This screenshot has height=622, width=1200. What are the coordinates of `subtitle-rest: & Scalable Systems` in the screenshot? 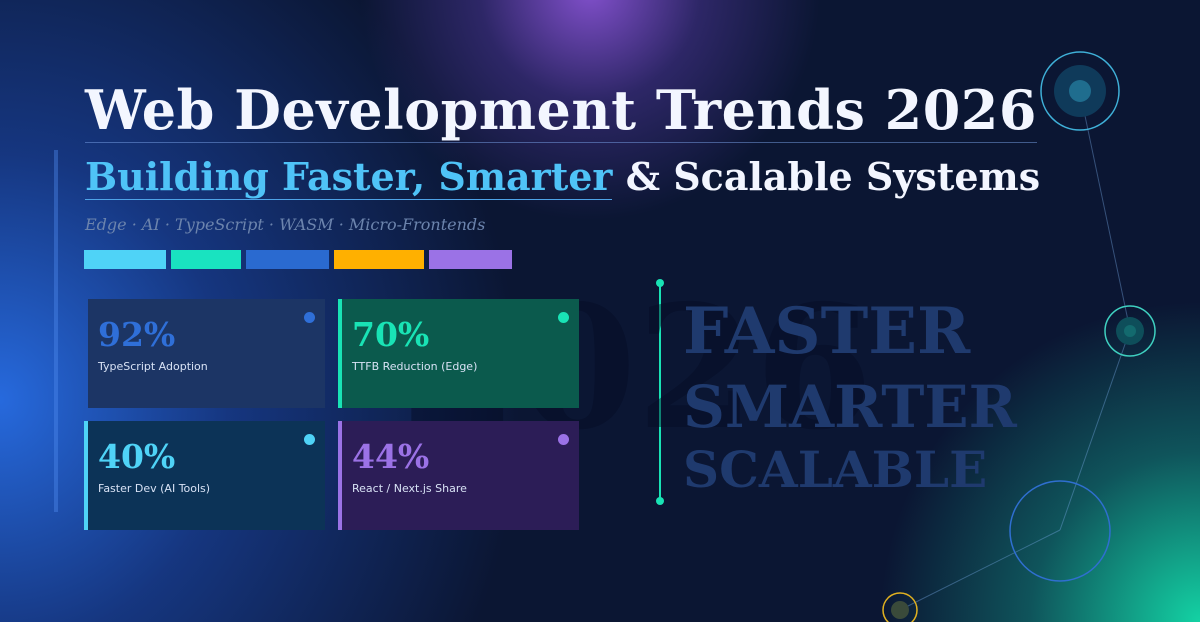 It's located at (833, 176).